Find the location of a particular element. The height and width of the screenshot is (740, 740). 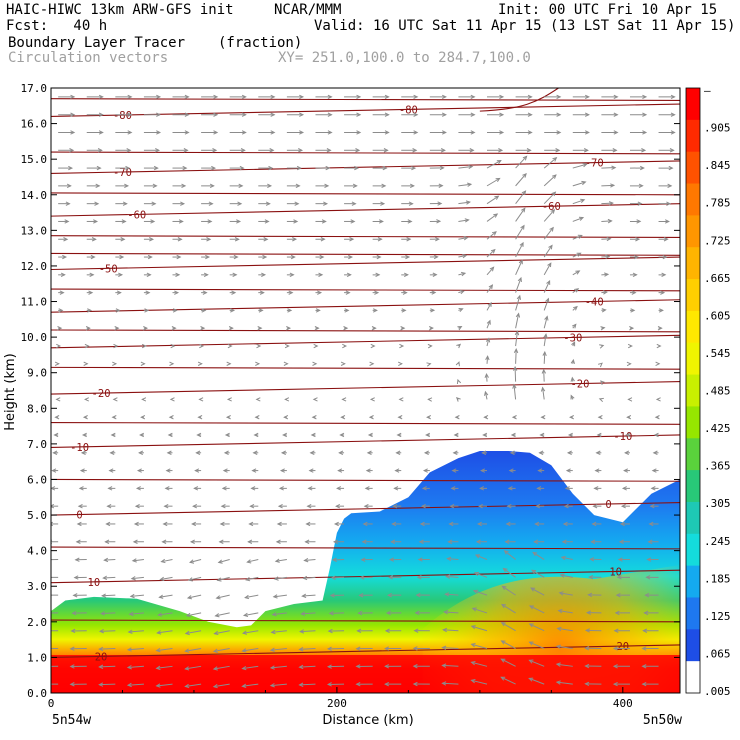

isotherm-label: -30 is located at coordinates (572, 338).